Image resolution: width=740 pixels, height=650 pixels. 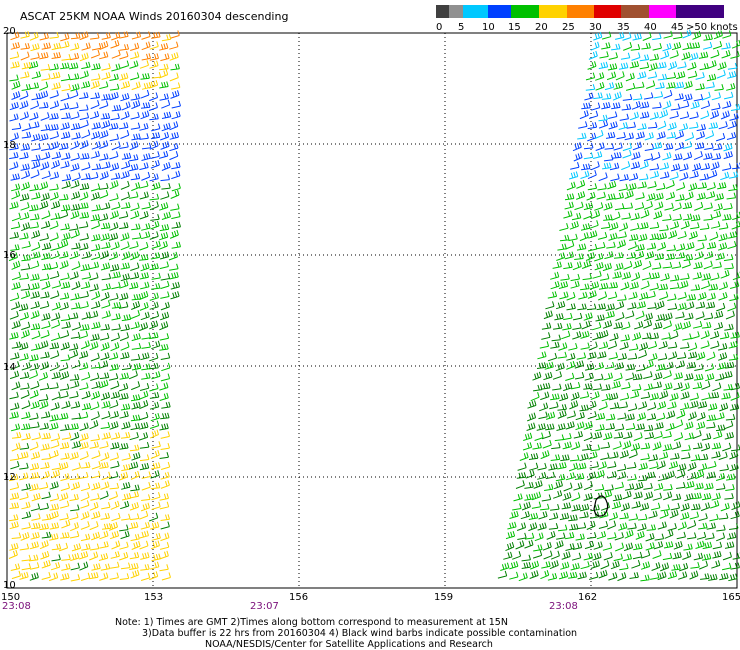 What do you see at coordinates (461, 27) in the screenshot?
I see `legend-tick-label: 5` at bounding box center [461, 27].